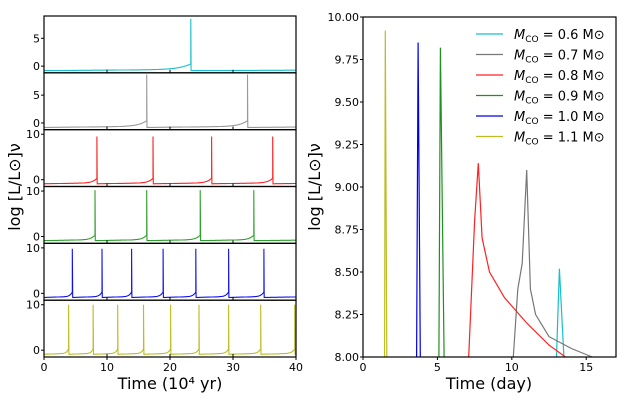 Image resolution: width=628 pixels, height=407 pixels. What do you see at coordinates (347, 102) in the screenshot?
I see `y-tick-label: 9.50` at bounding box center [347, 102].